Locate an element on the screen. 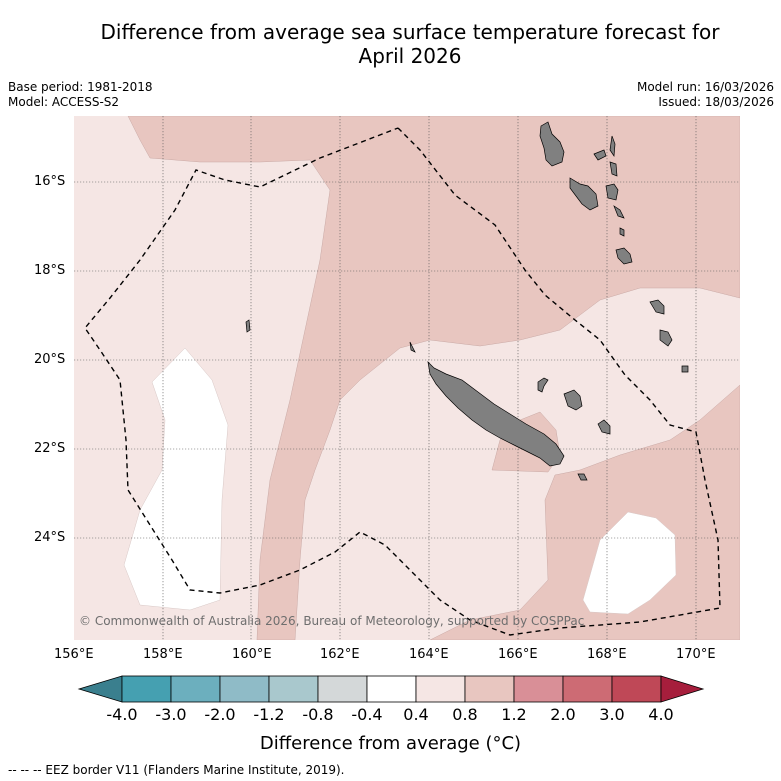 The height and width of the screenshot is (781, 781). lat-label-22s: 22°S is located at coordinates (50, 448).